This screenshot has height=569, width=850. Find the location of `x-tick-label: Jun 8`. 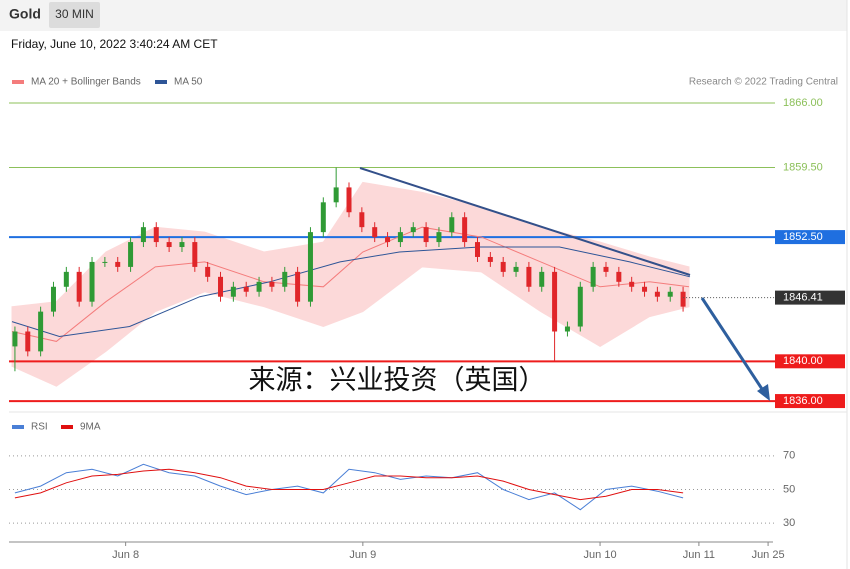

x-tick-label: Jun 8 is located at coordinates (125, 555).